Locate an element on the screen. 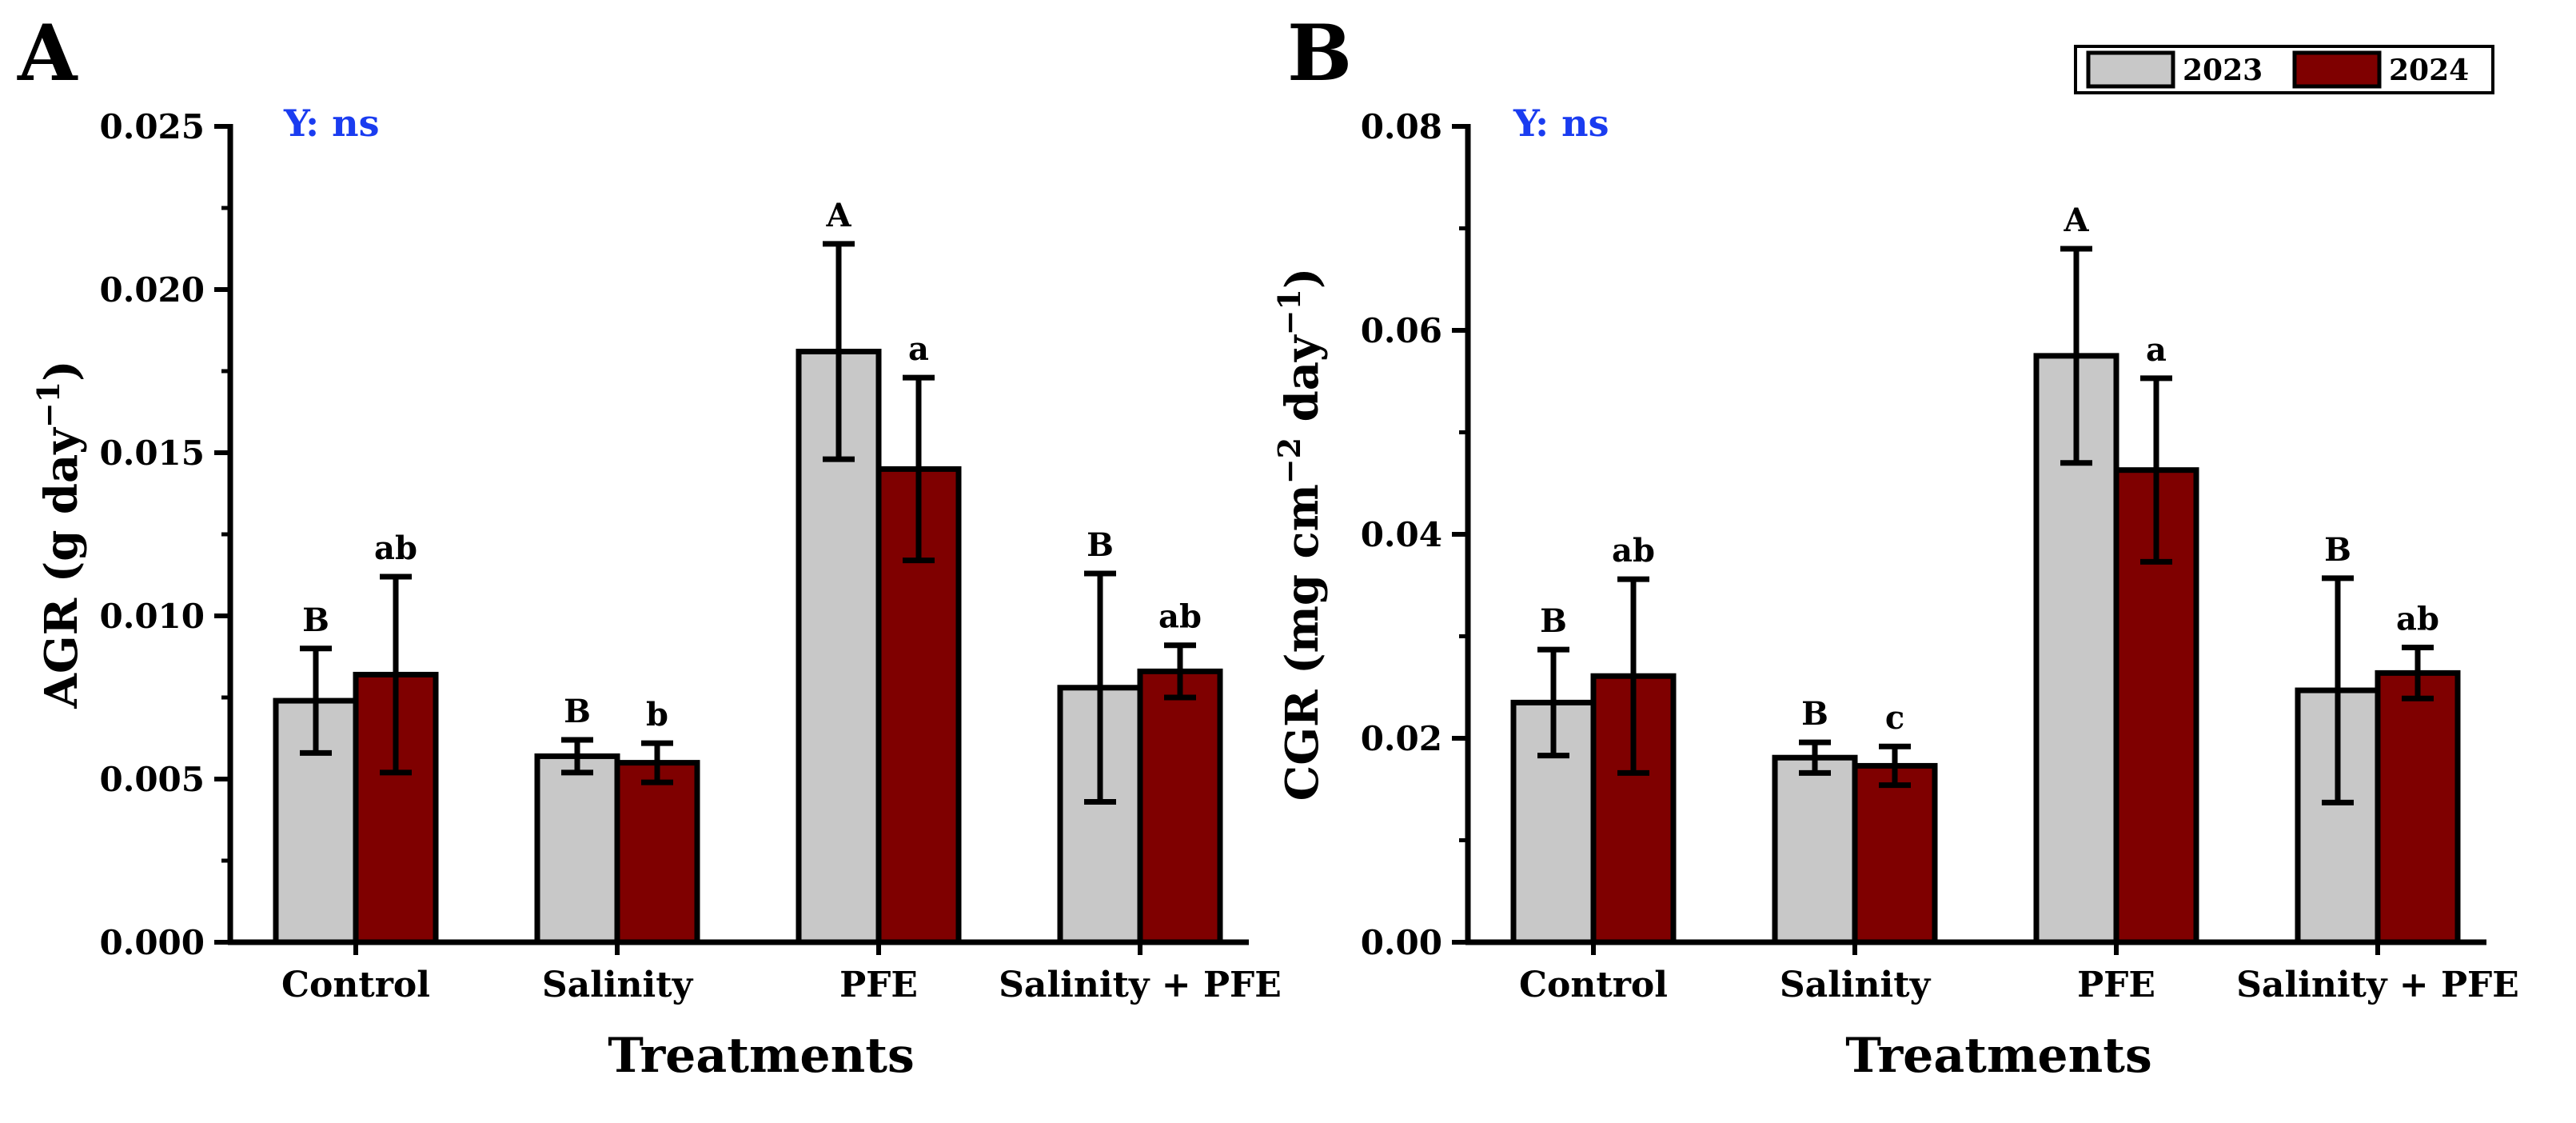 The height and width of the screenshot is (1123, 2576). significance-letter: c is located at coordinates (1894, 718).